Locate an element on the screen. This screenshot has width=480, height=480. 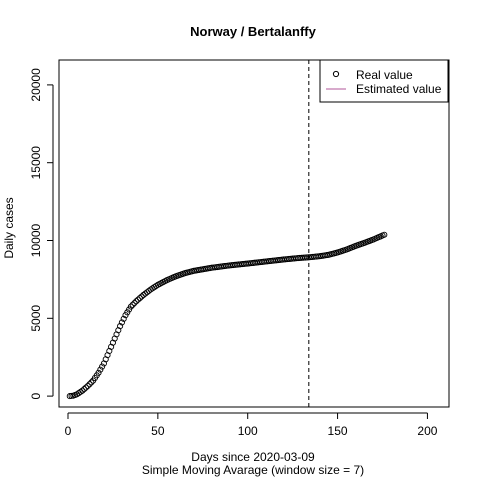
y-tick-label: 5000 is located at coordinates (36, 318).